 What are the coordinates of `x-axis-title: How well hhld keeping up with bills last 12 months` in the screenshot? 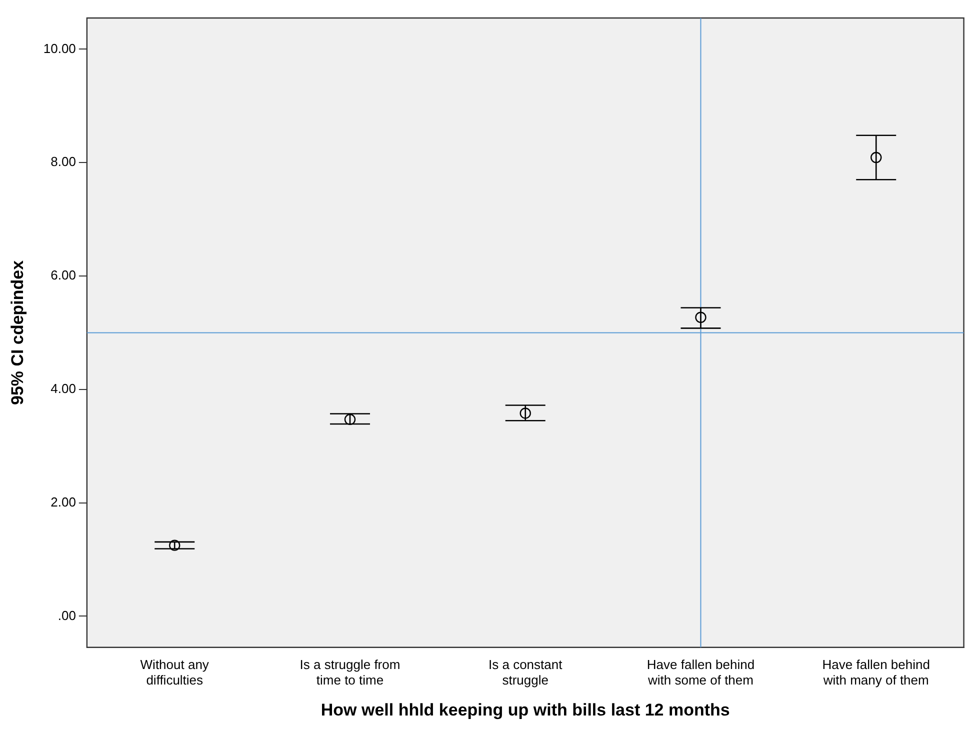 It's located at (525, 710).